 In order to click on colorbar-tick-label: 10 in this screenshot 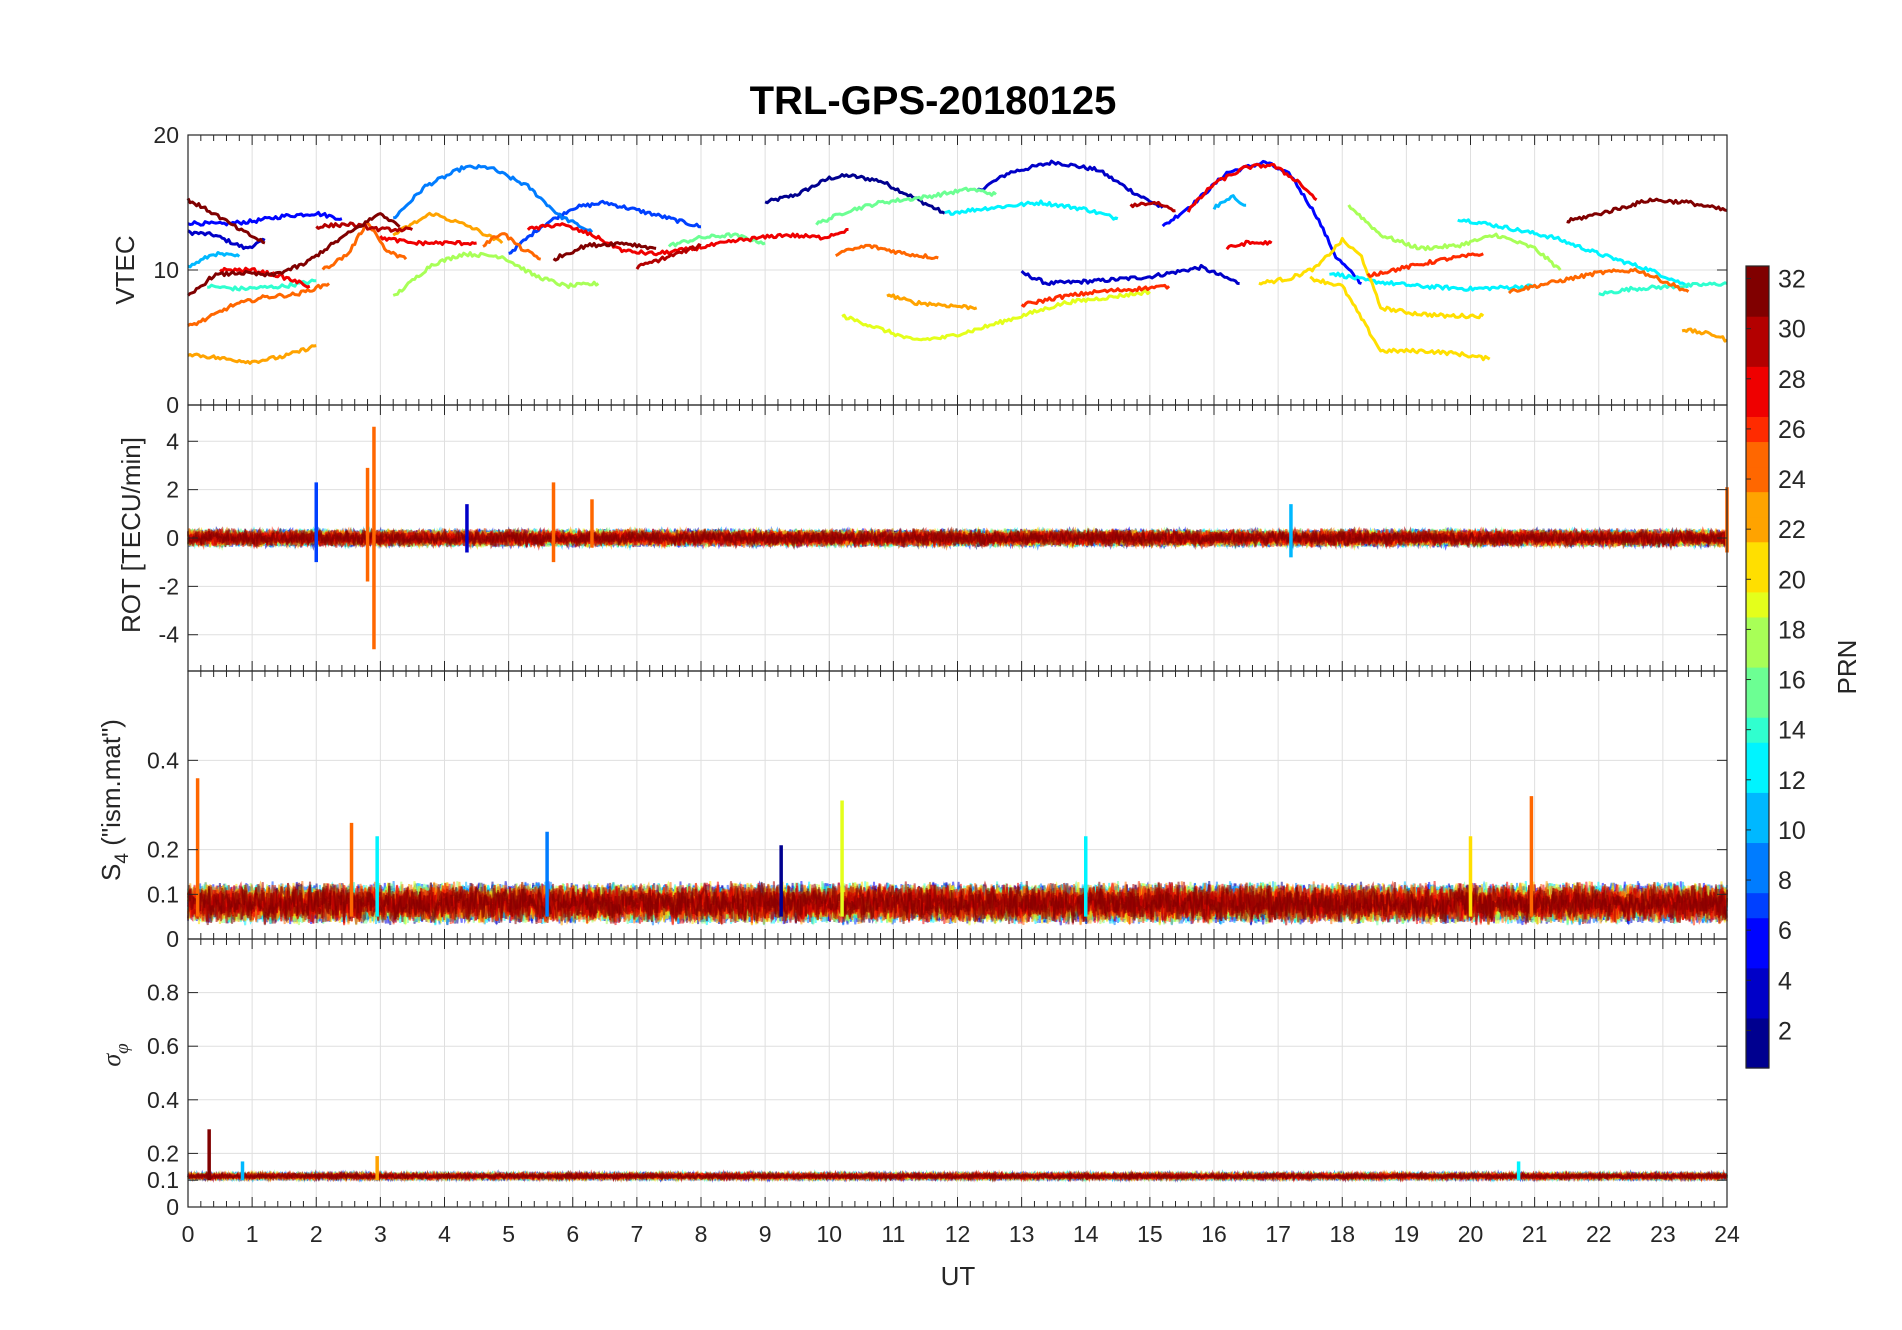, I will do `click(1792, 831)`.